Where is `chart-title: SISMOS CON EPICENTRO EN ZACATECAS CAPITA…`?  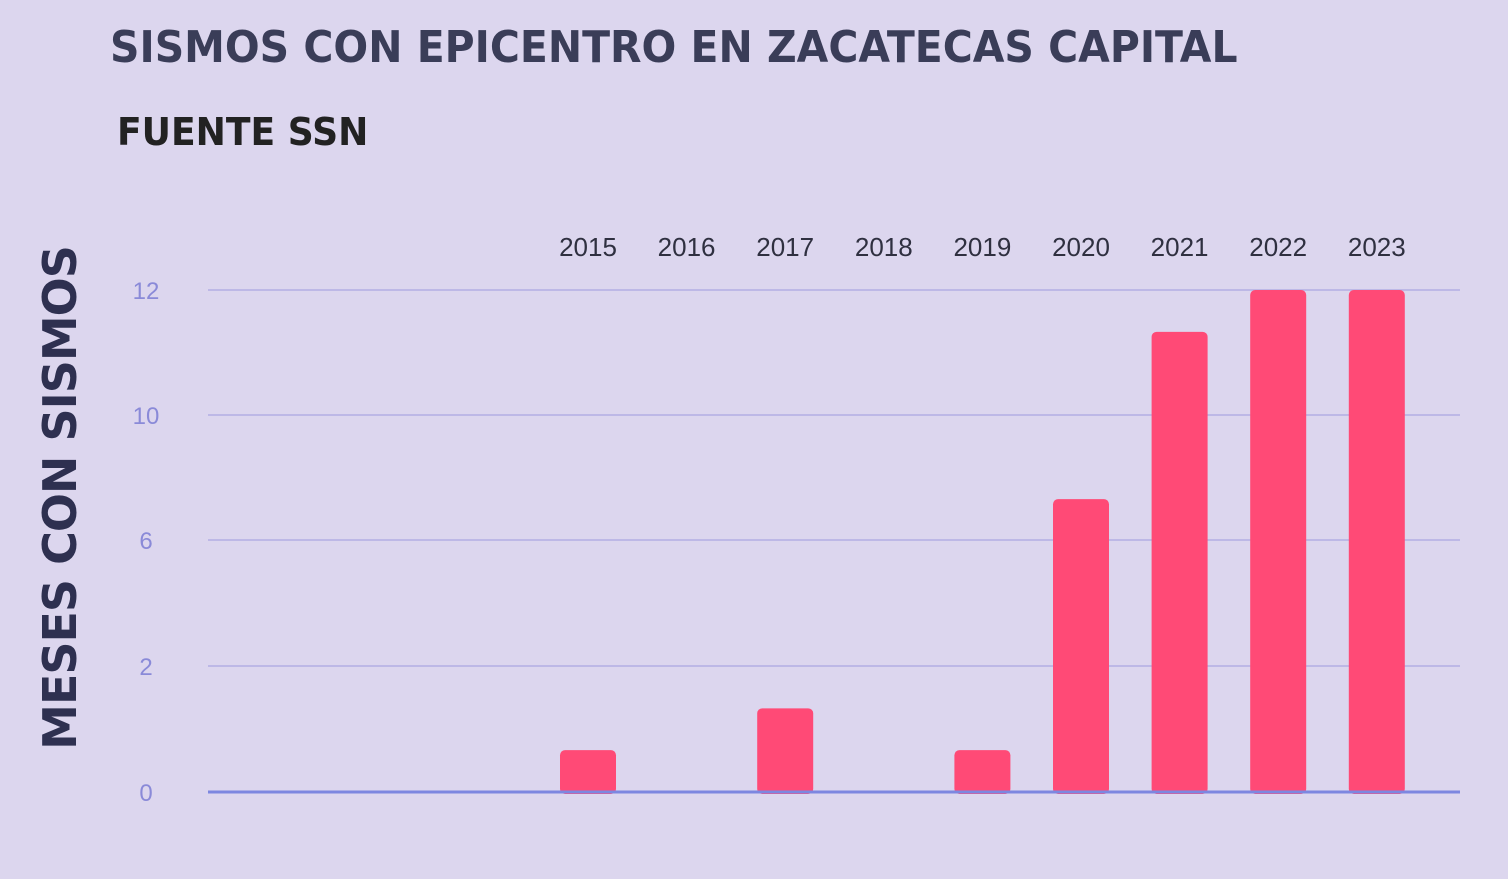
chart-title: SISMOS CON EPICENTRO EN ZACATECAS CAPITA… is located at coordinates (674, 47).